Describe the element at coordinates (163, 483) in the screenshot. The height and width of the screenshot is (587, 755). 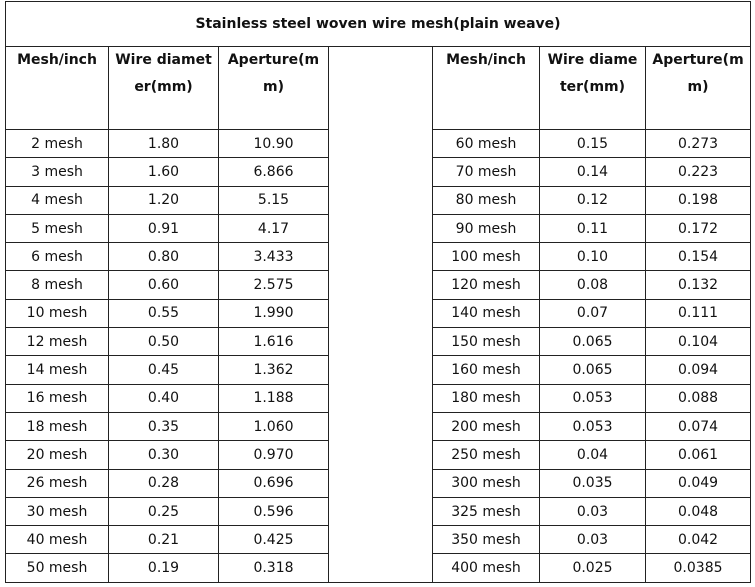
I see `table-cell: 0.28` at that location.